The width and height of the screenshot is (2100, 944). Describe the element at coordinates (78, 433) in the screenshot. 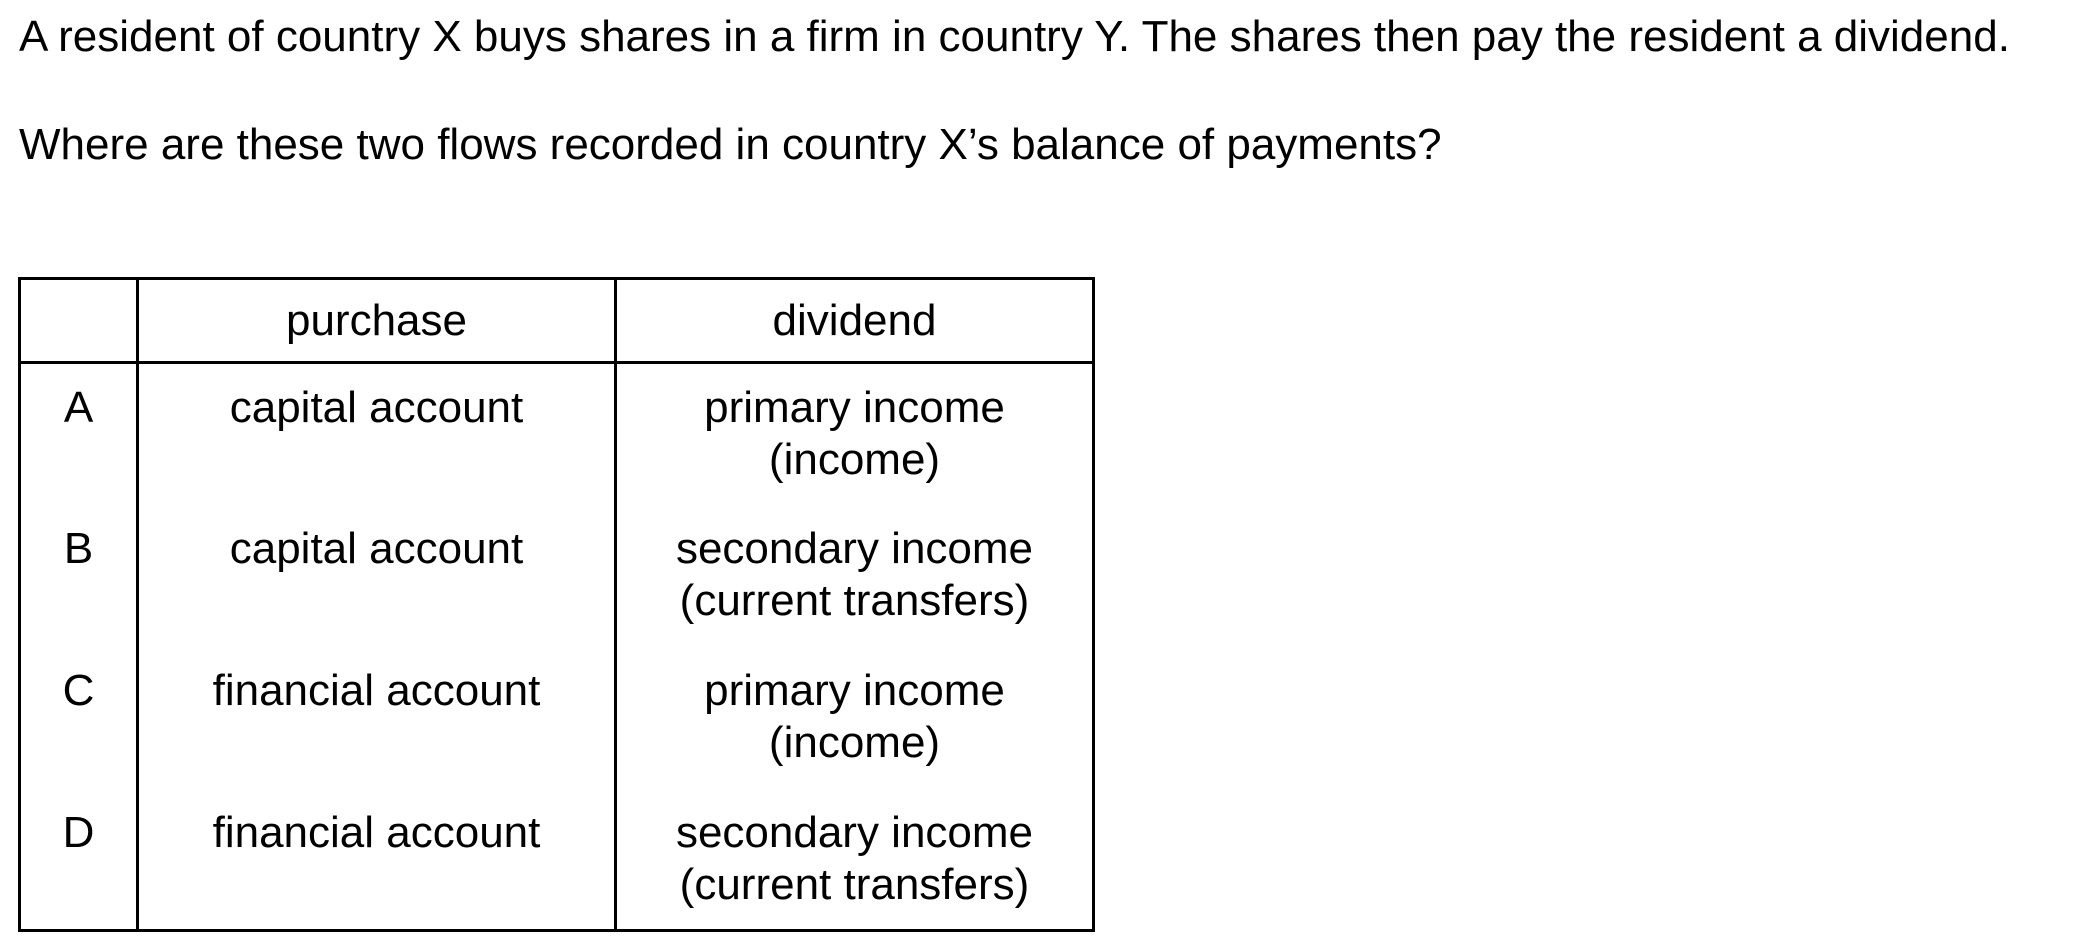

I see `option-letter: A` at that location.